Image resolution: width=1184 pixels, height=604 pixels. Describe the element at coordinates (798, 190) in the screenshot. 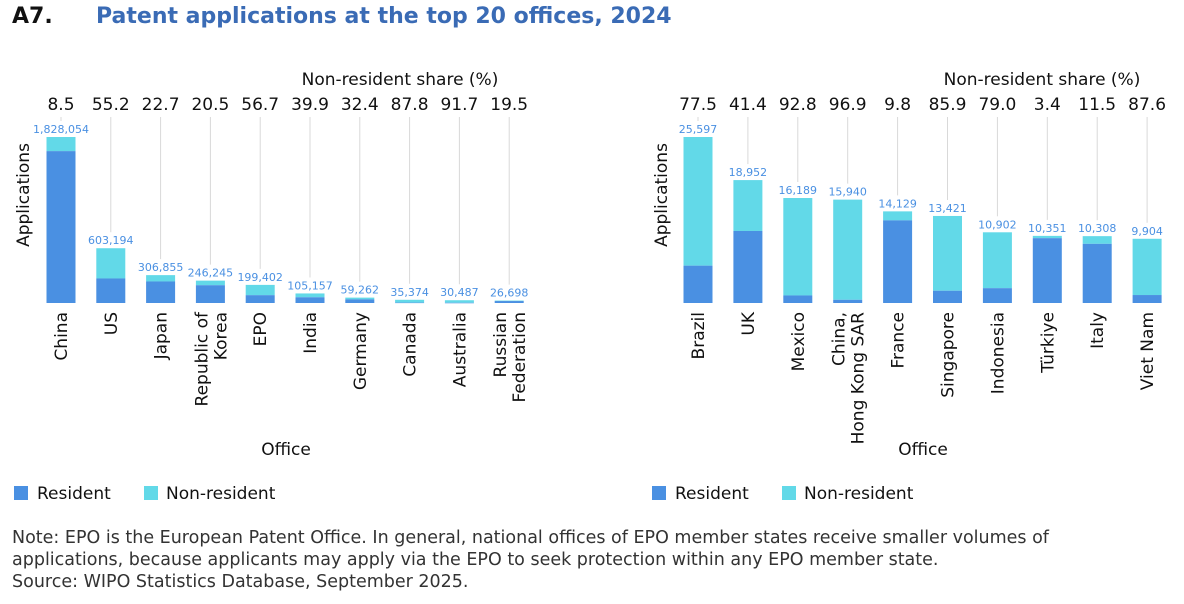

I see `value-label: 16,189` at that location.